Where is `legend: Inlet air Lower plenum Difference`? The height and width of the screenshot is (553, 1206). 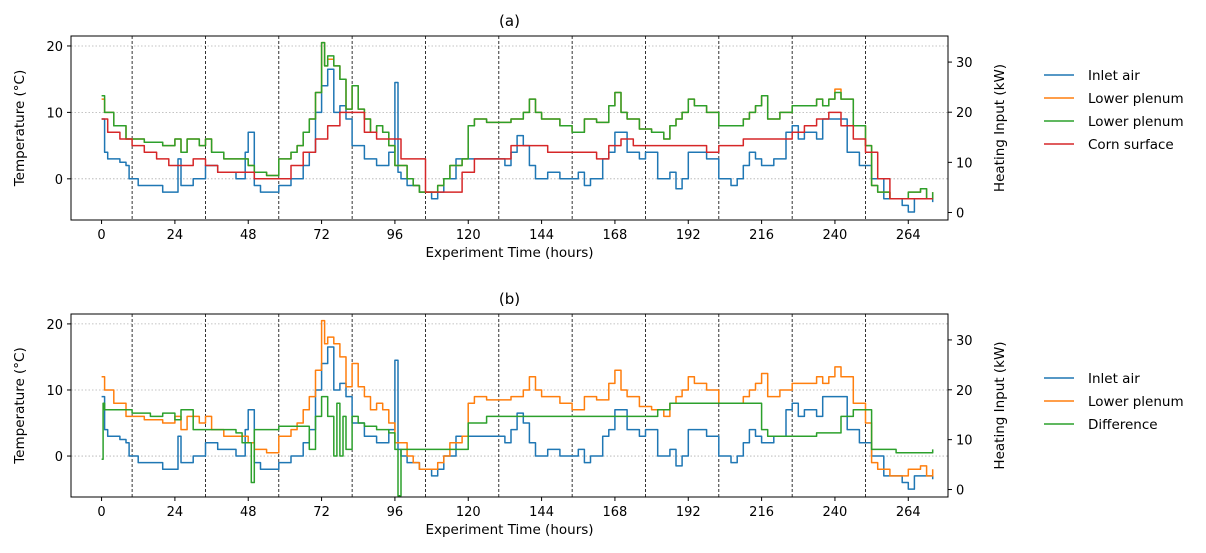 legend: Inlet air Lower plenum Difference is located at coordinates (1114, 402).